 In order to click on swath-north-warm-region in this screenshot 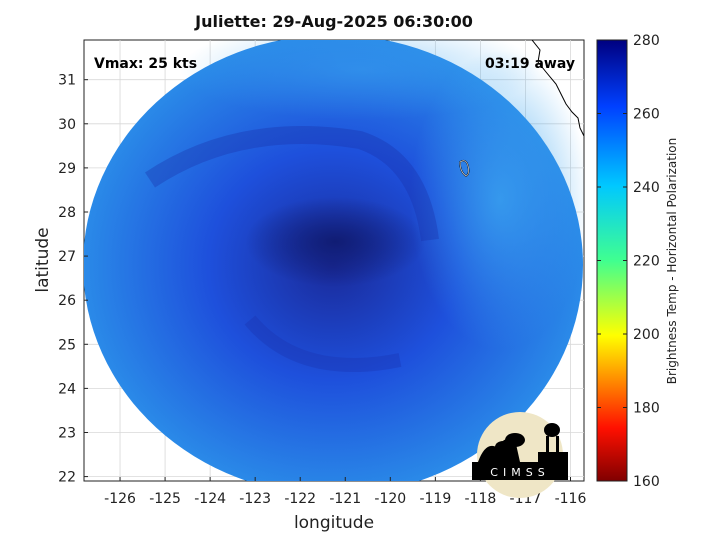, I will do `click(360, 80)`.